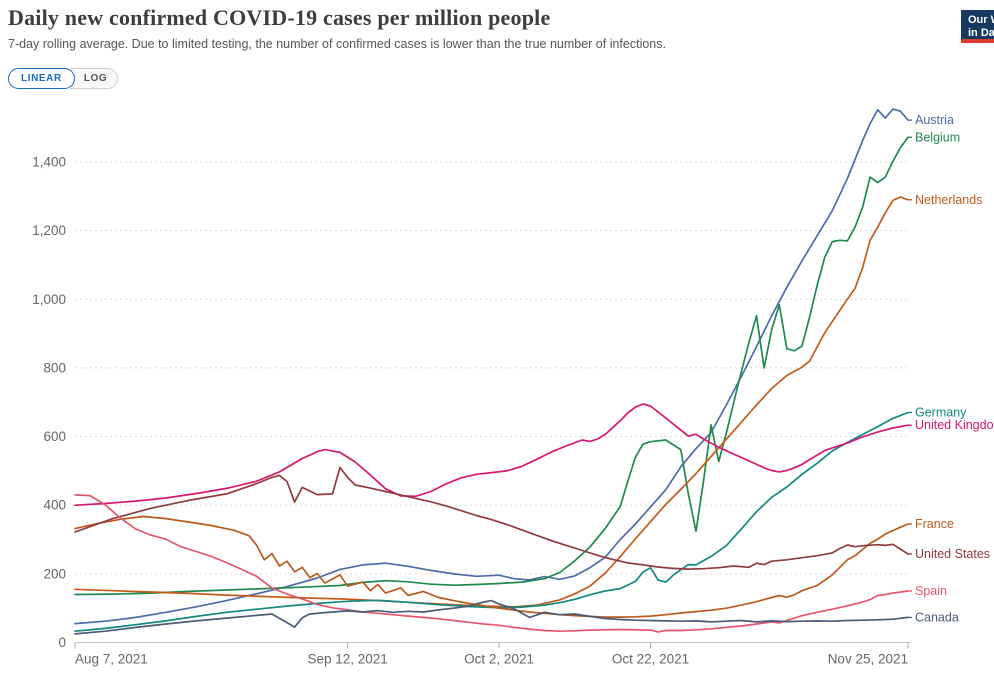  Describe the element at coordinates (49, 230) in the screenshot. I see `y-tick-label: 1,200` at that location.